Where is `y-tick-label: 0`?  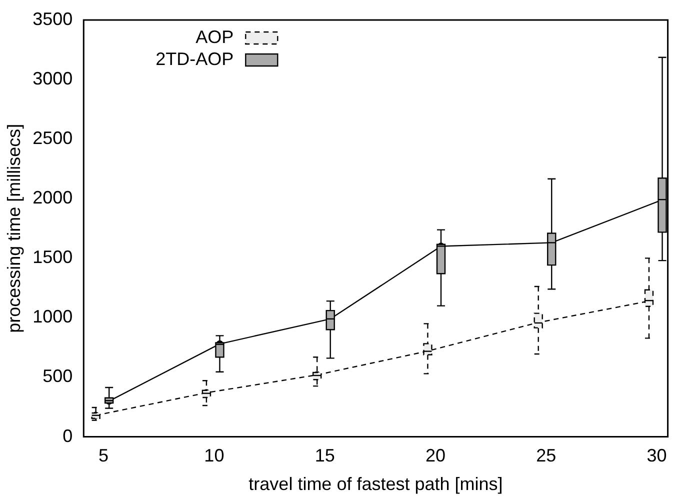
y-tick-label: 0 is located at coordinates (67, 436).